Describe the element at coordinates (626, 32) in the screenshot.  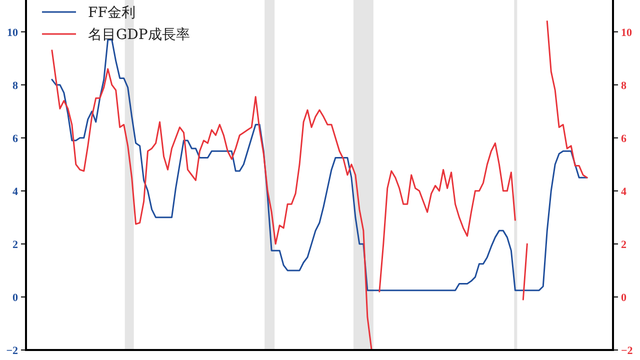
I see `y2-tick-label: 10` at that location.